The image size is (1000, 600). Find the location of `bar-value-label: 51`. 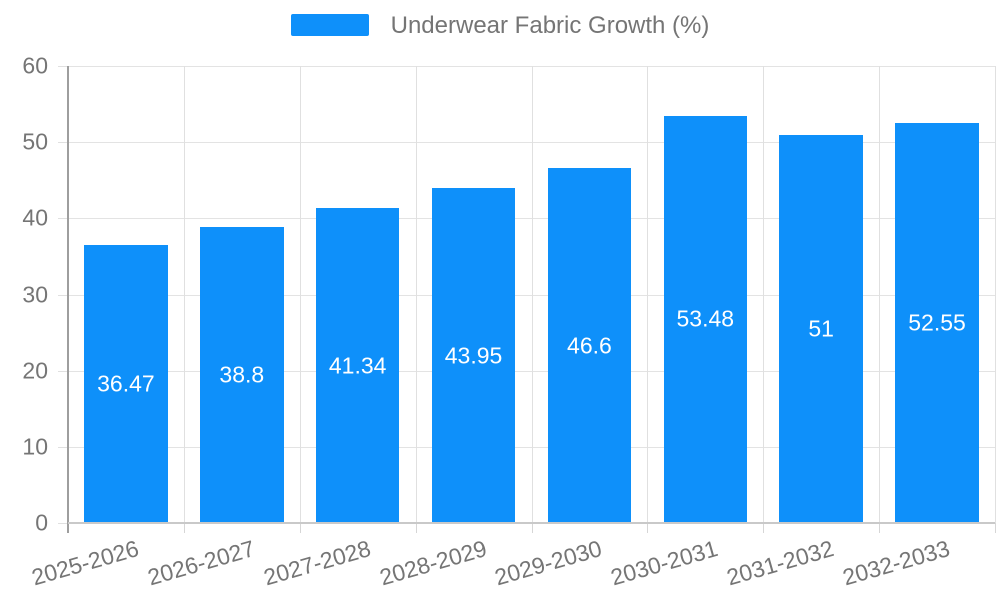

bar-value-label: 51 is located at coordinates (821, 328).